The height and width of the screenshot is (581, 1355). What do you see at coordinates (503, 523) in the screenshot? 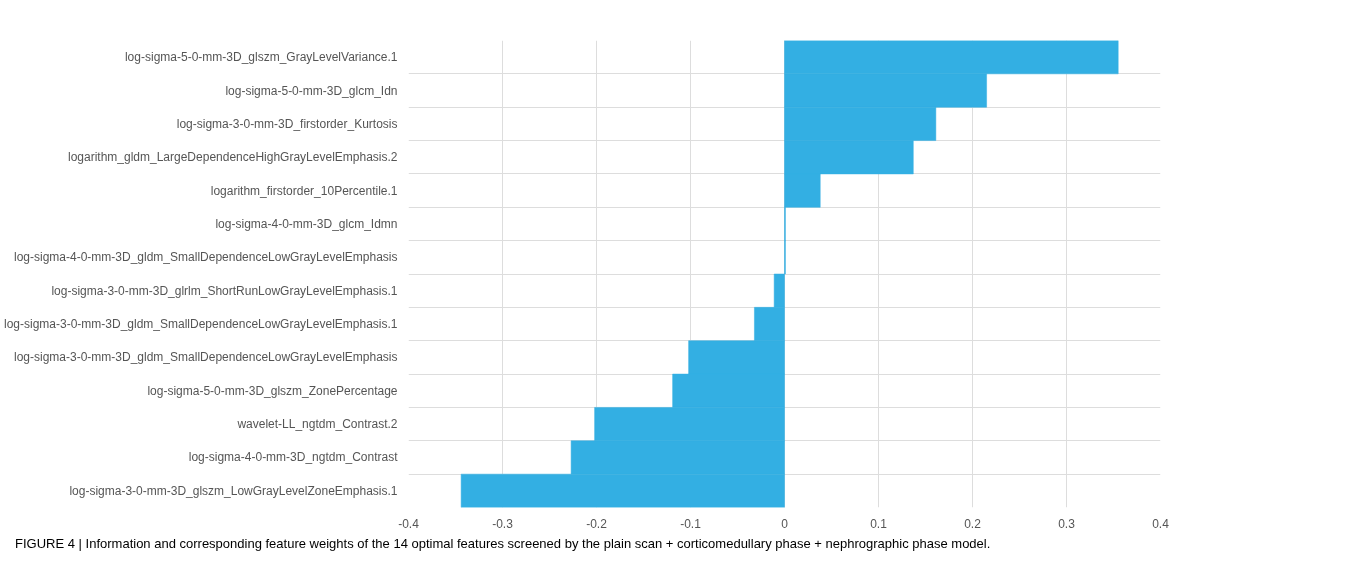
I see `x-tick-label: -0.3` at bounding box center [503, 523].